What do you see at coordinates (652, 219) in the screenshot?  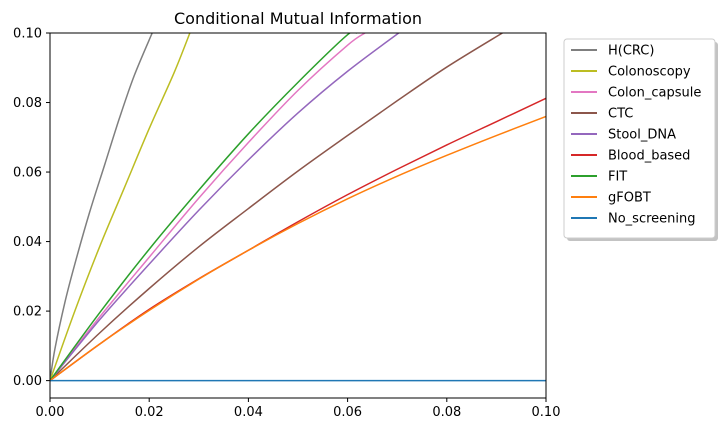 I see `legend-label: No_screening` at bounding box center [652, 219].